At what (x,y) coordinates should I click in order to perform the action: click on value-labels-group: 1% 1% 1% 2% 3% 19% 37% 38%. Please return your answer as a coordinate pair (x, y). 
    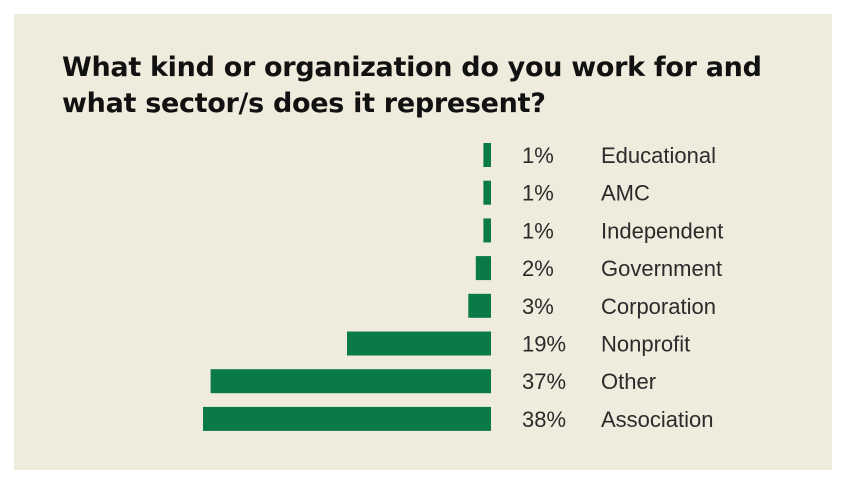
    Looking at the image, I should click on (544, 287).